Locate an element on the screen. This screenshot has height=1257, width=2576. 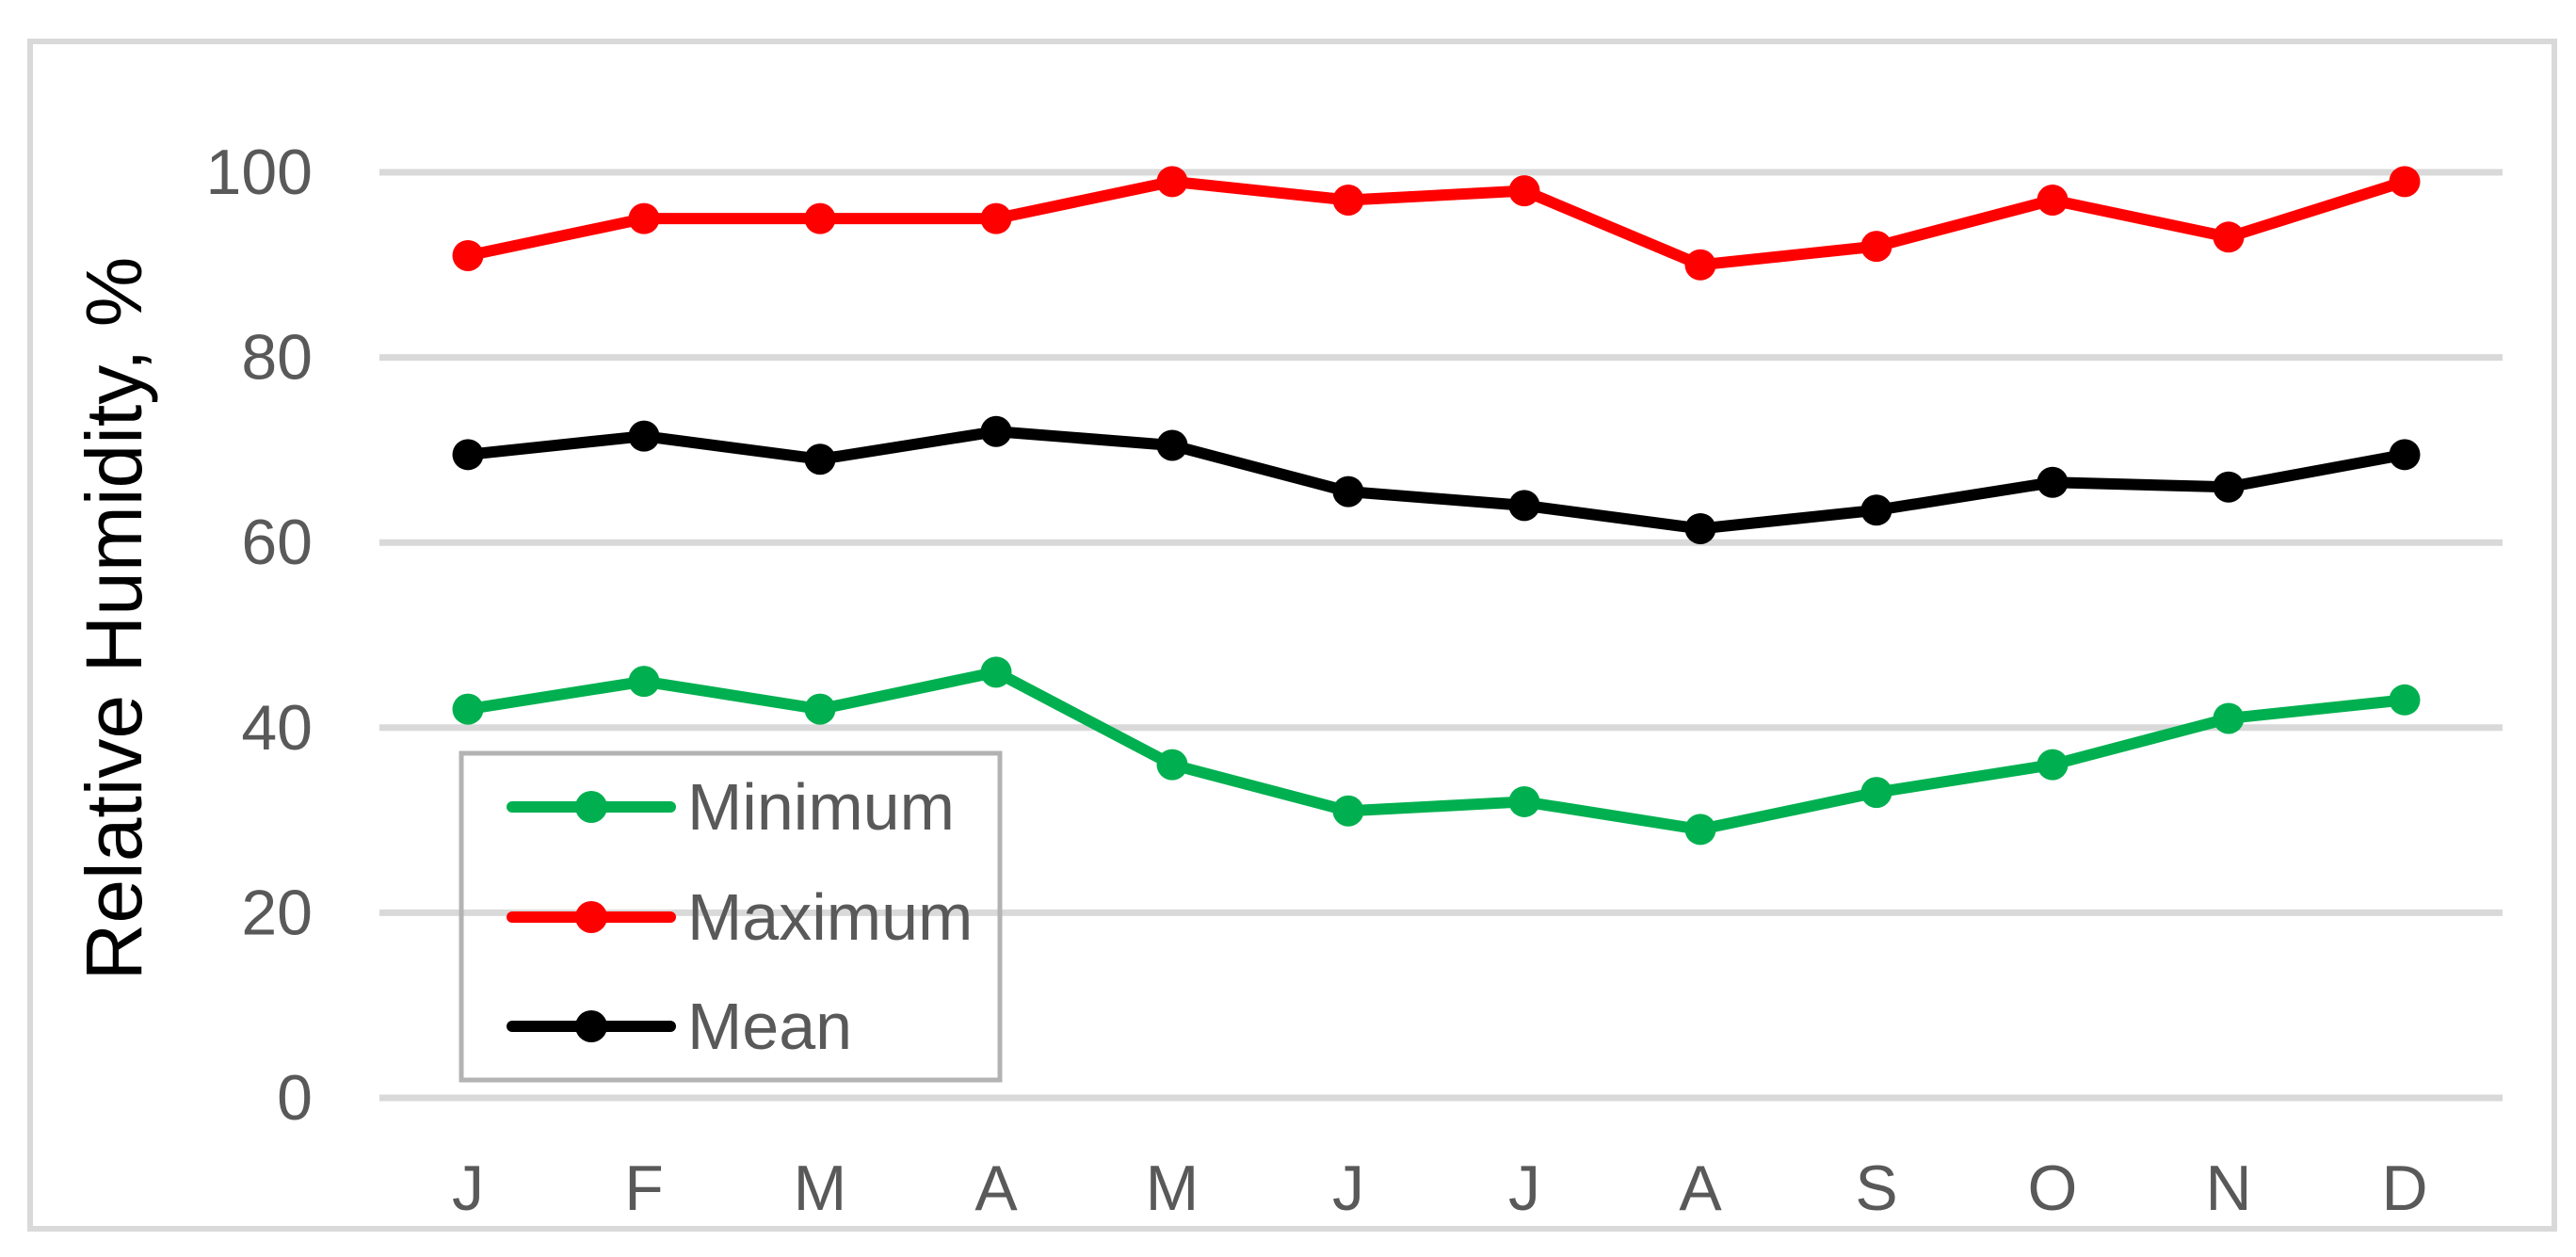
x-tick-label-8: A is located at coordinates (1700, 1188).